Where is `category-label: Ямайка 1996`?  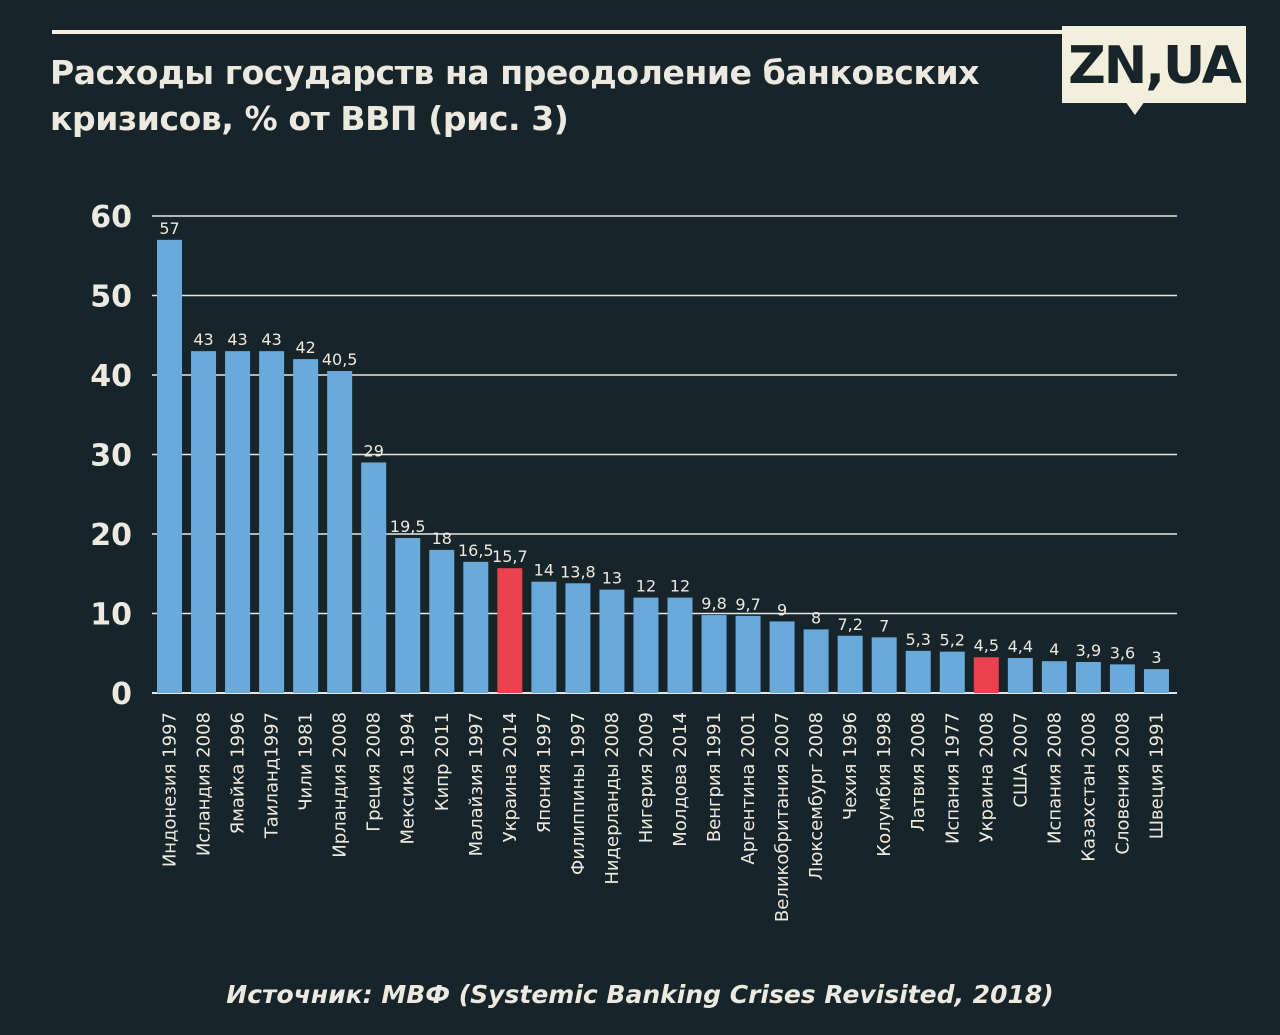
category-label: Ямайка 1996 is located at coordinates (238, 773).